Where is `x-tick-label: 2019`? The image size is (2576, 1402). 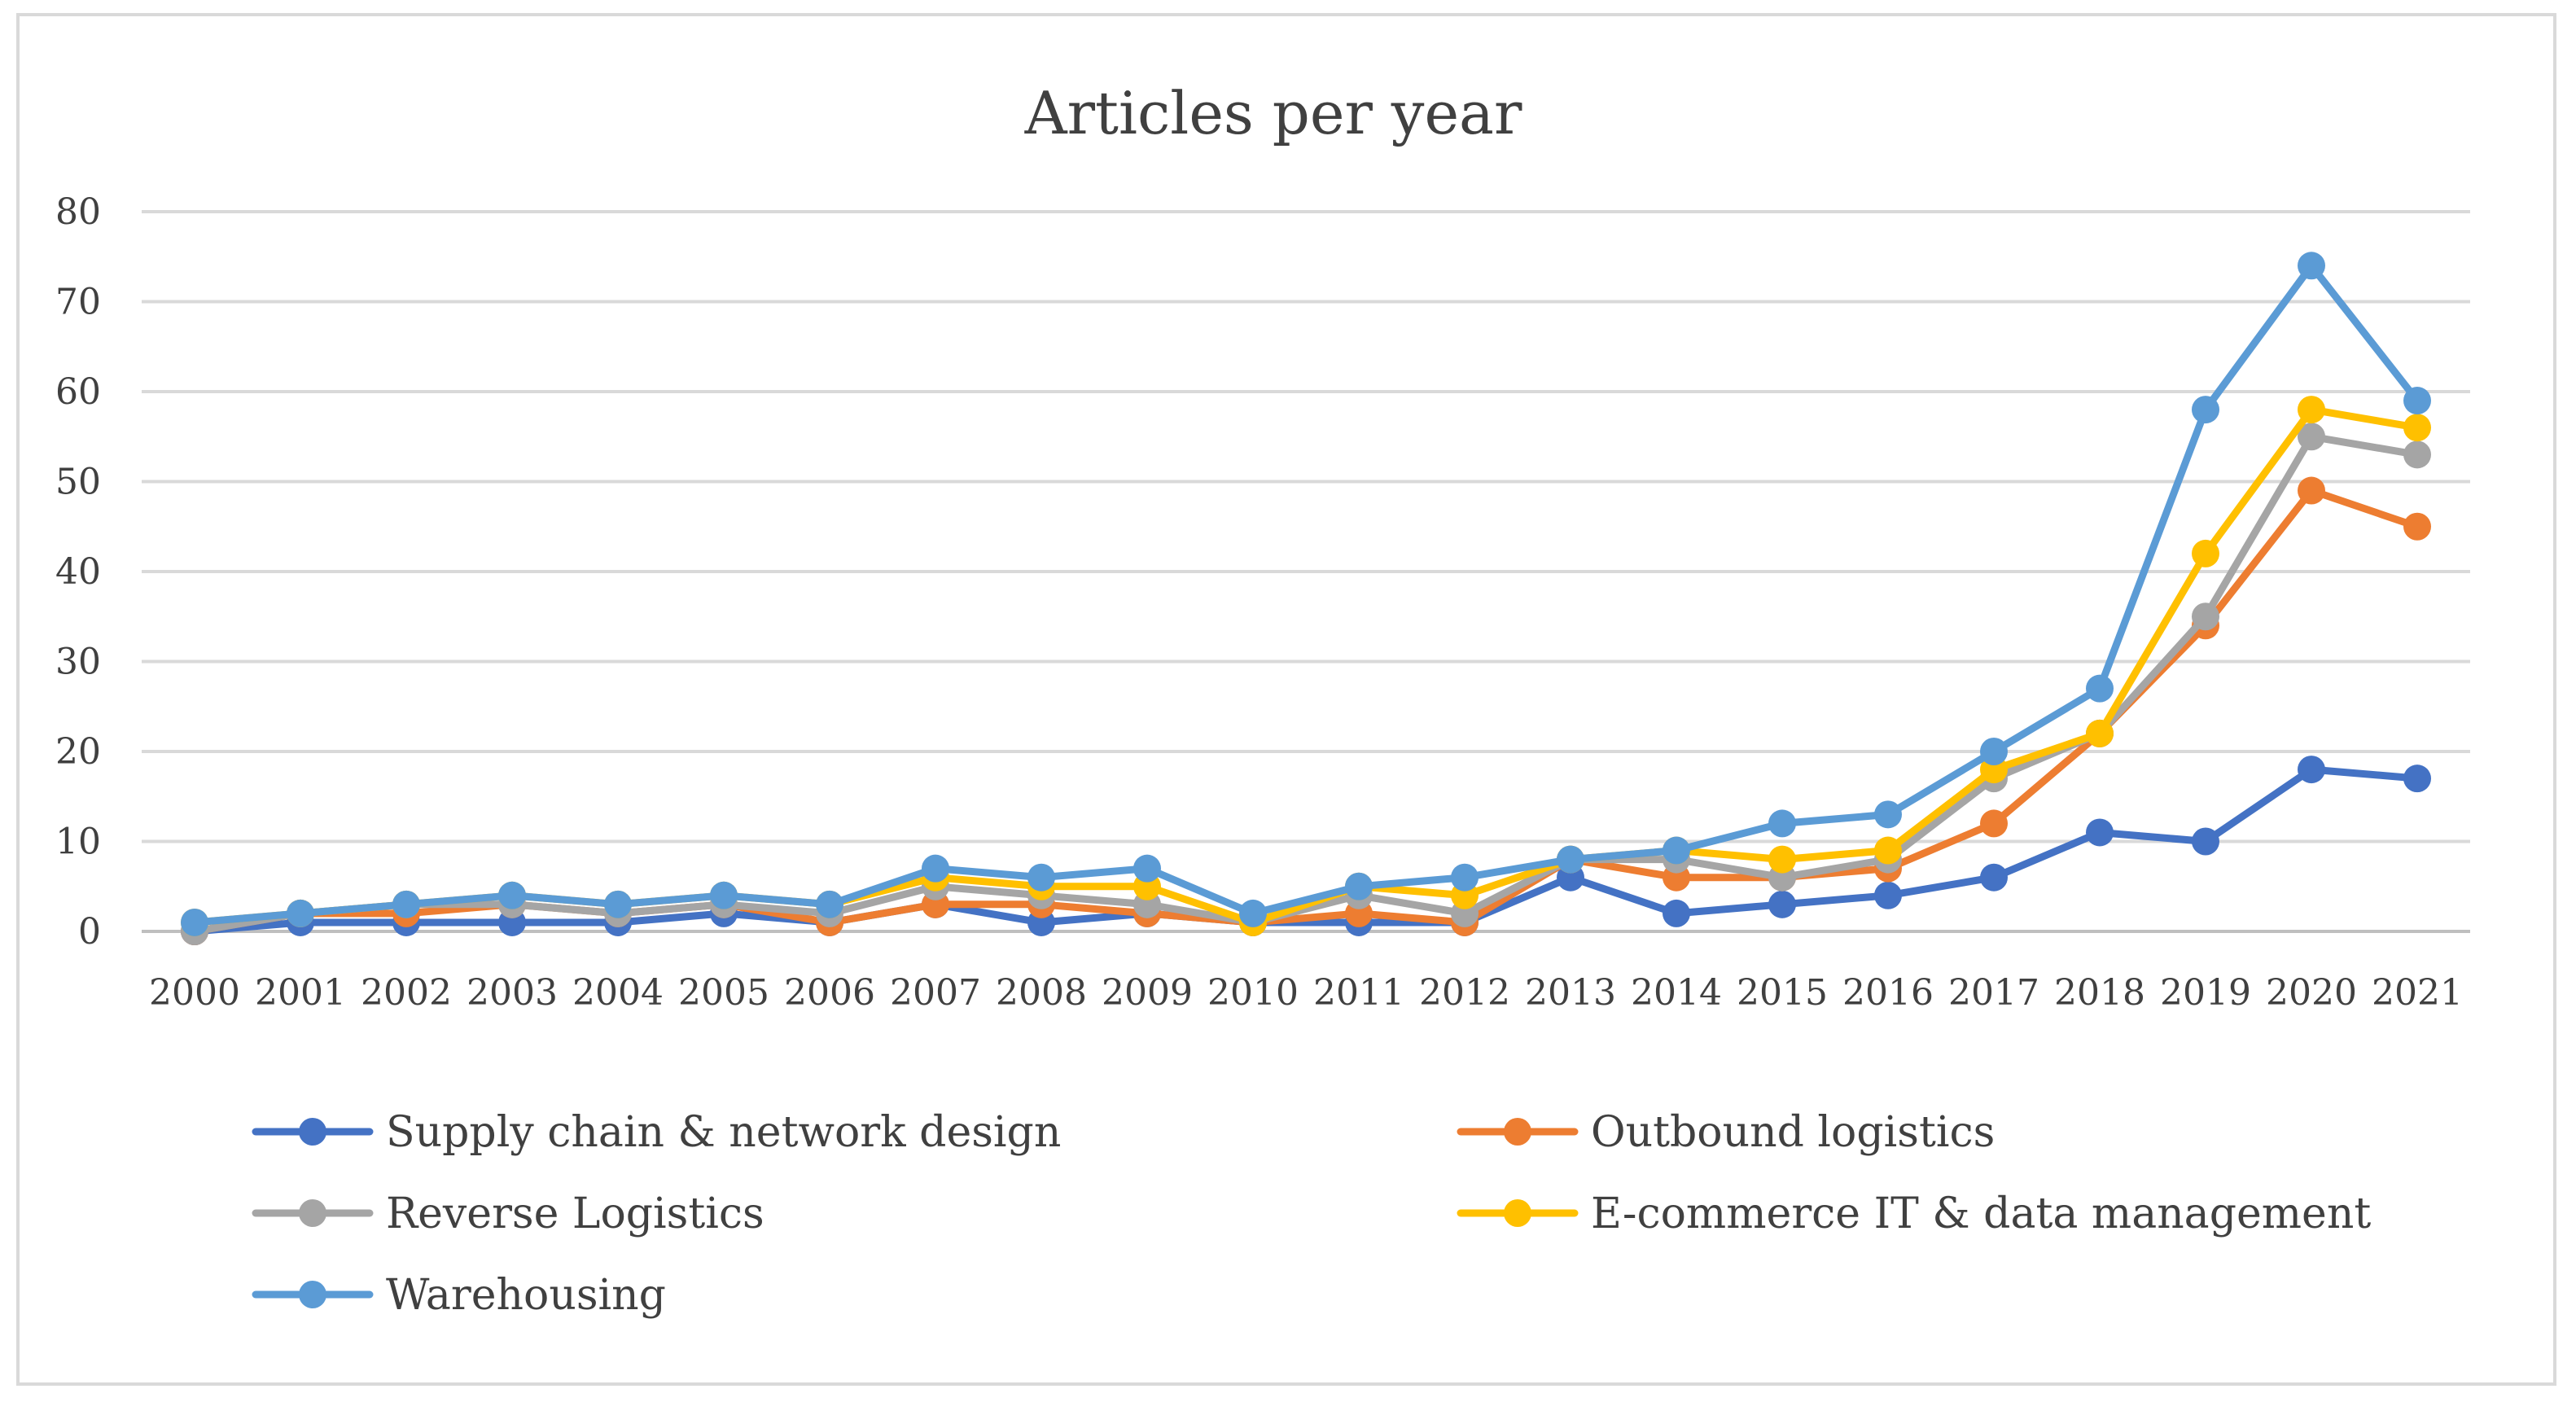
x-tick-label: 2019 is located at coordinates (2205, 993).